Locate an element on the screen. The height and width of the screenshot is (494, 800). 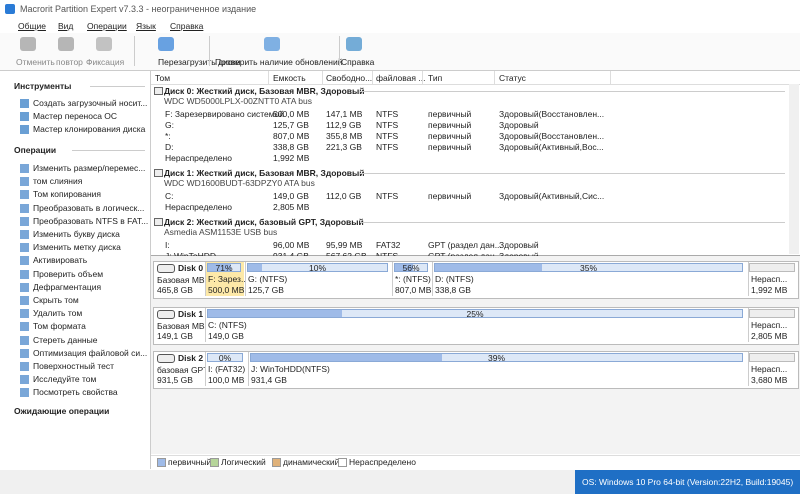
toolbar-button: Справка is located at coordinates (358, 62).